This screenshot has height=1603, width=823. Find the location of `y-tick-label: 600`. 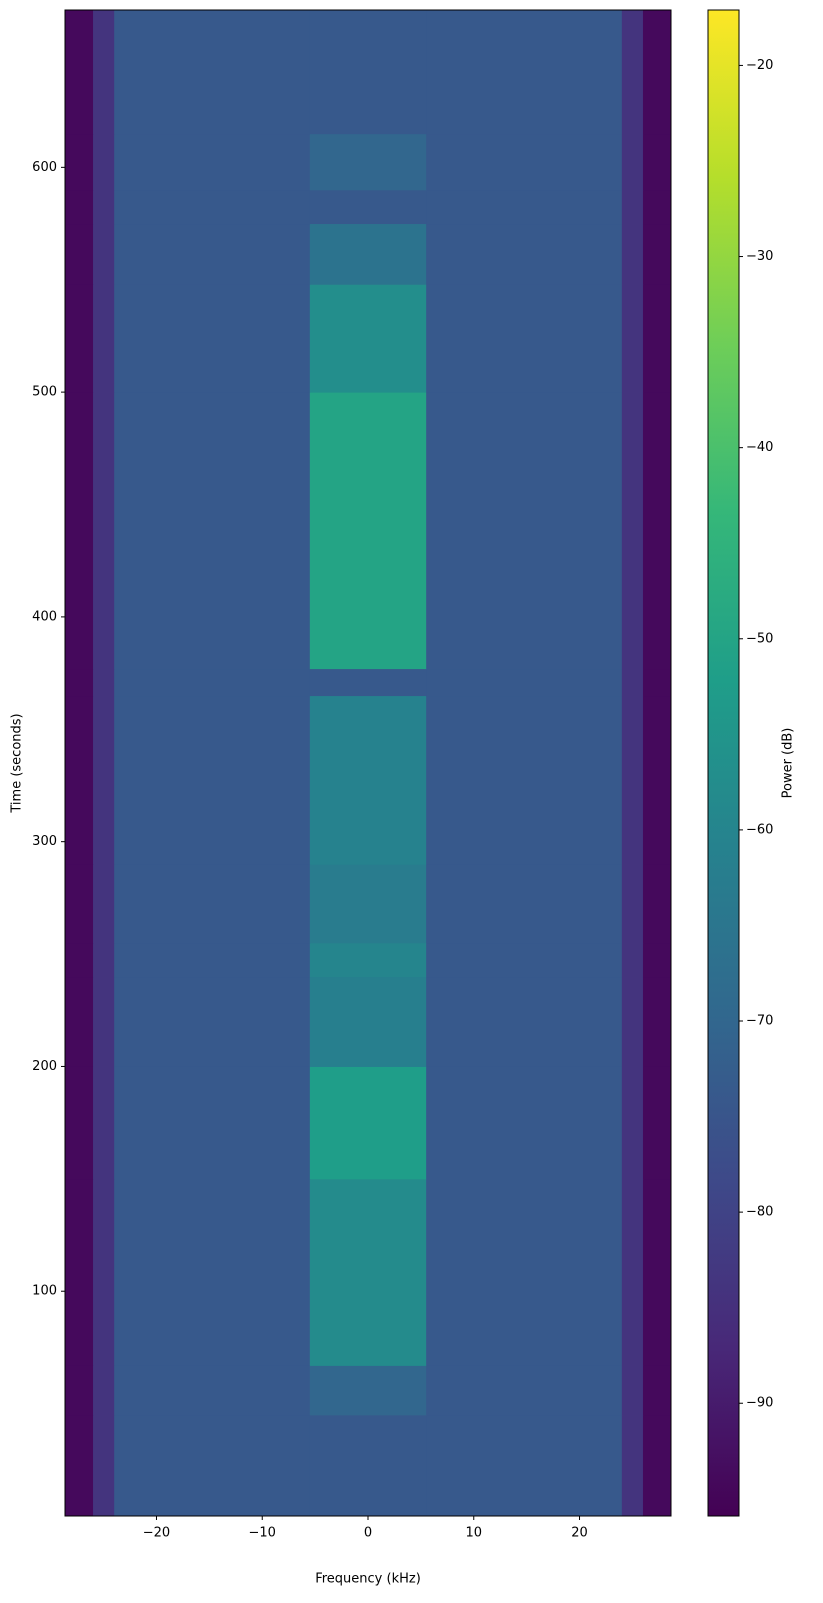

y-tick-label: 600 is located at coordinates (44, 167).